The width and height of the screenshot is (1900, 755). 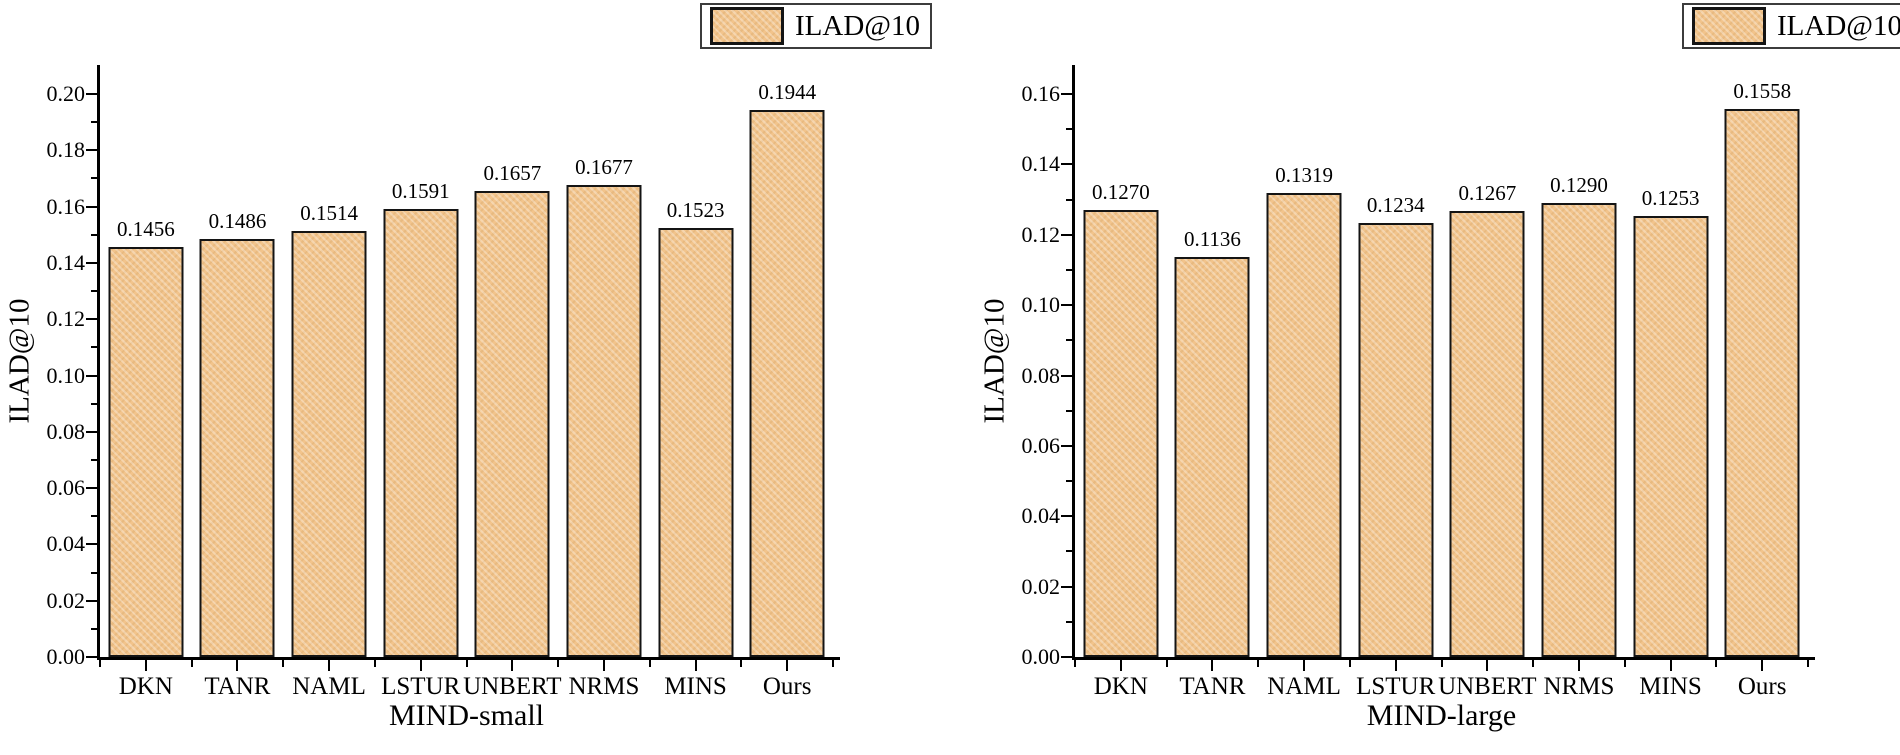 What do you see at coordinates (466, 715) in the screenshot?
I see `x-axis-title: MIND-small` at bounding box center [466, 715].